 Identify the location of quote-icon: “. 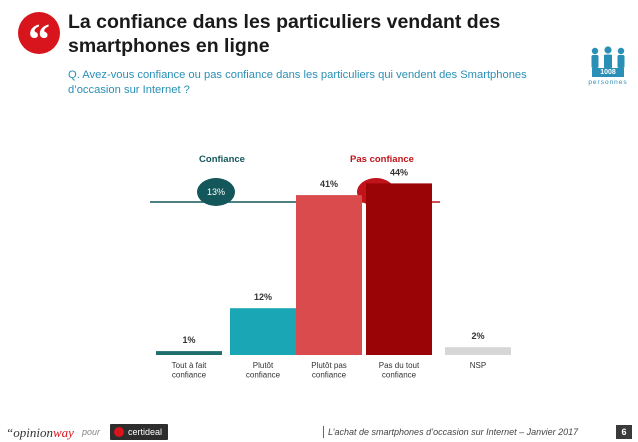
(39, 38).